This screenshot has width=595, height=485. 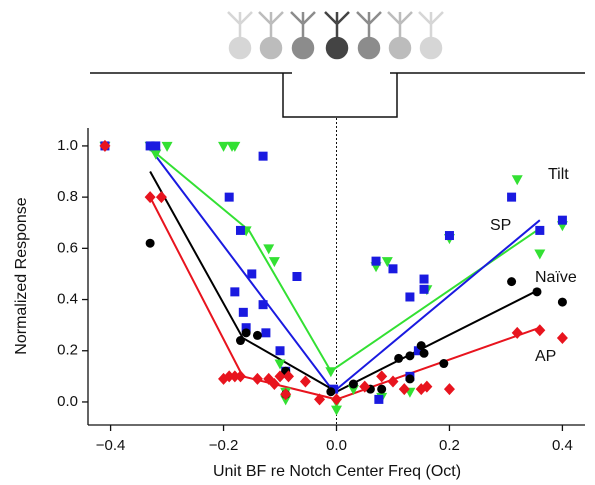 What do you see at coordinates (67, 401) in the screenshot?
I see `y-tick-label: 0.0` at bounding box center [67, 401].